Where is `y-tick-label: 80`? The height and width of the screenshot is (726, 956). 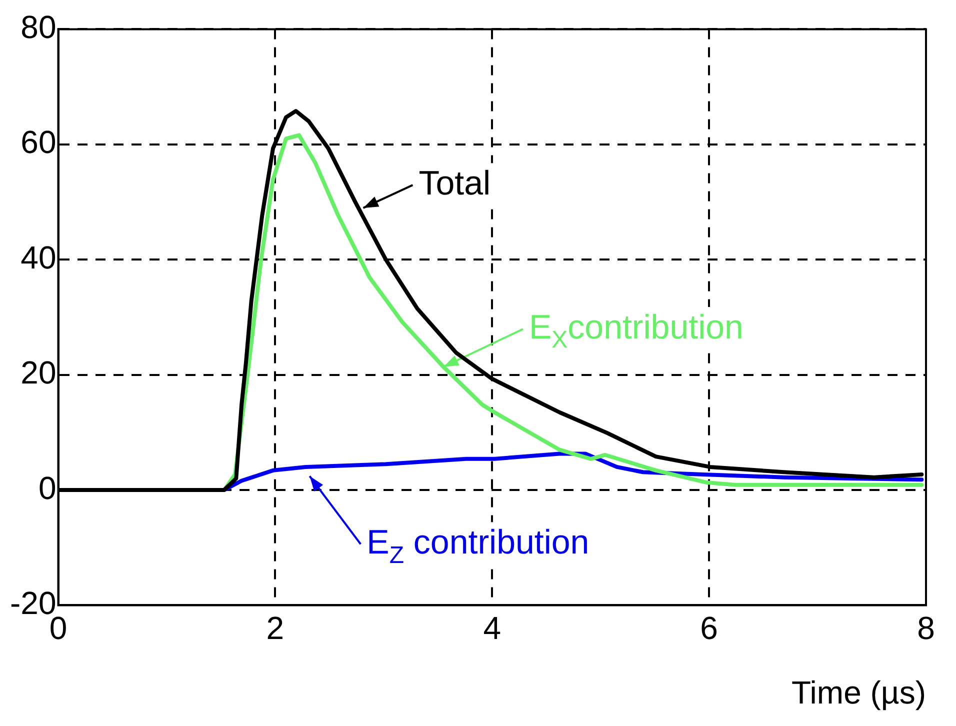
y-tick-label: 80 is located at coordinates (38, 27).